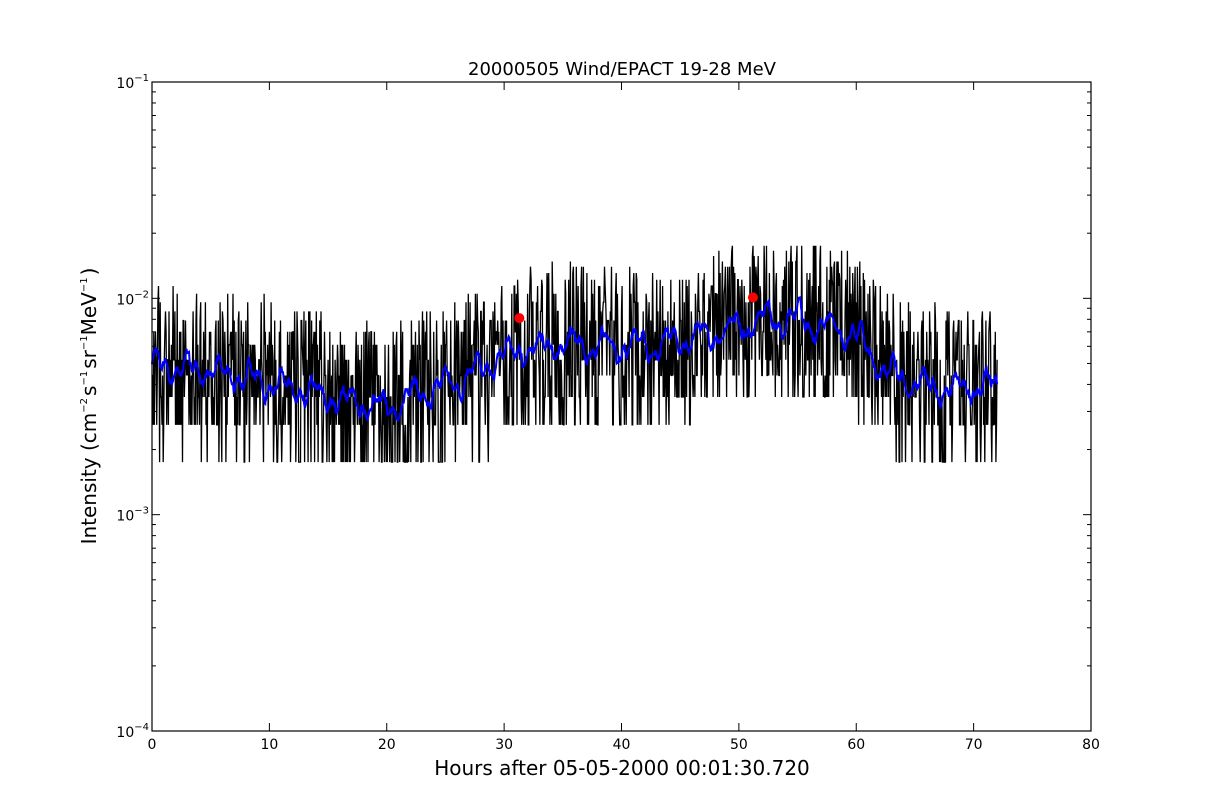 Image resolution: width=1212 pixels, height=812 pixels. Describe the element at coordinates (84, 284) in the screenshot. I see `y-label-exp-4: −1` at that location.